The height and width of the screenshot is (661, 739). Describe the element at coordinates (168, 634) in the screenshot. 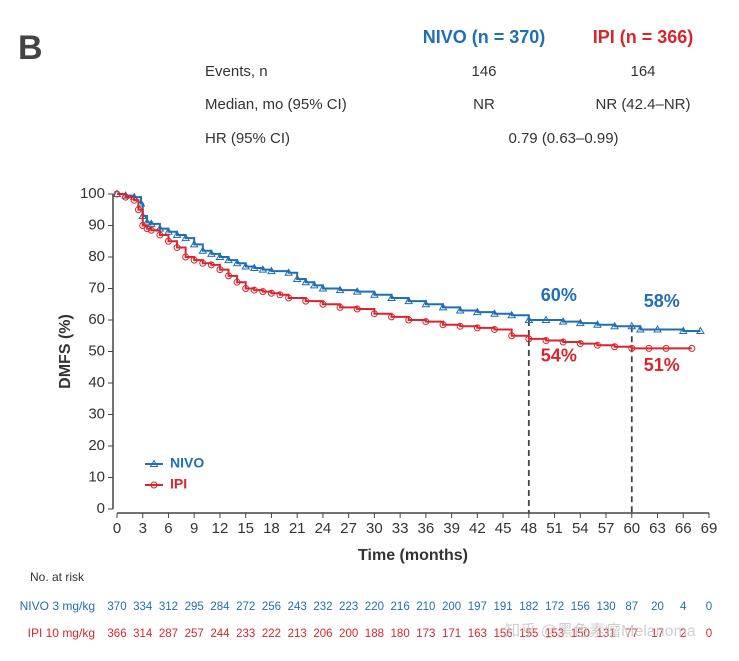

I see `risk-value: 287` at that location.